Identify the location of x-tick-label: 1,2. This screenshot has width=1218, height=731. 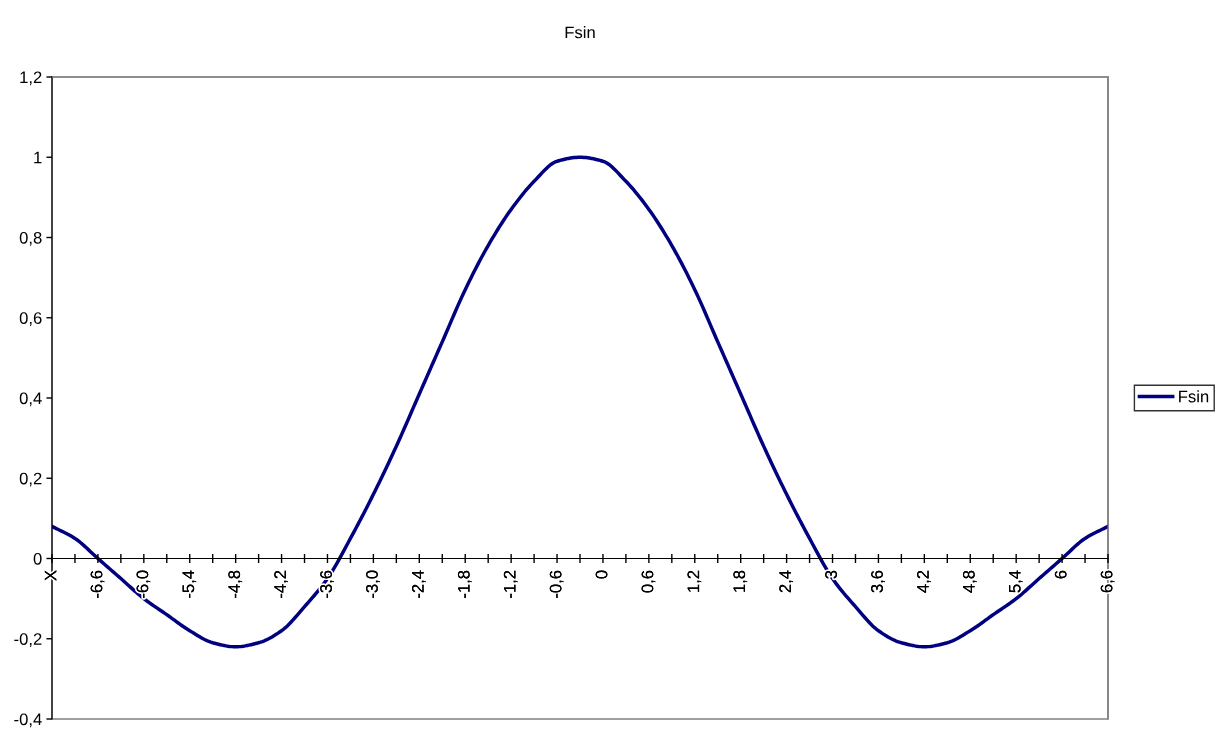
(694, 581).